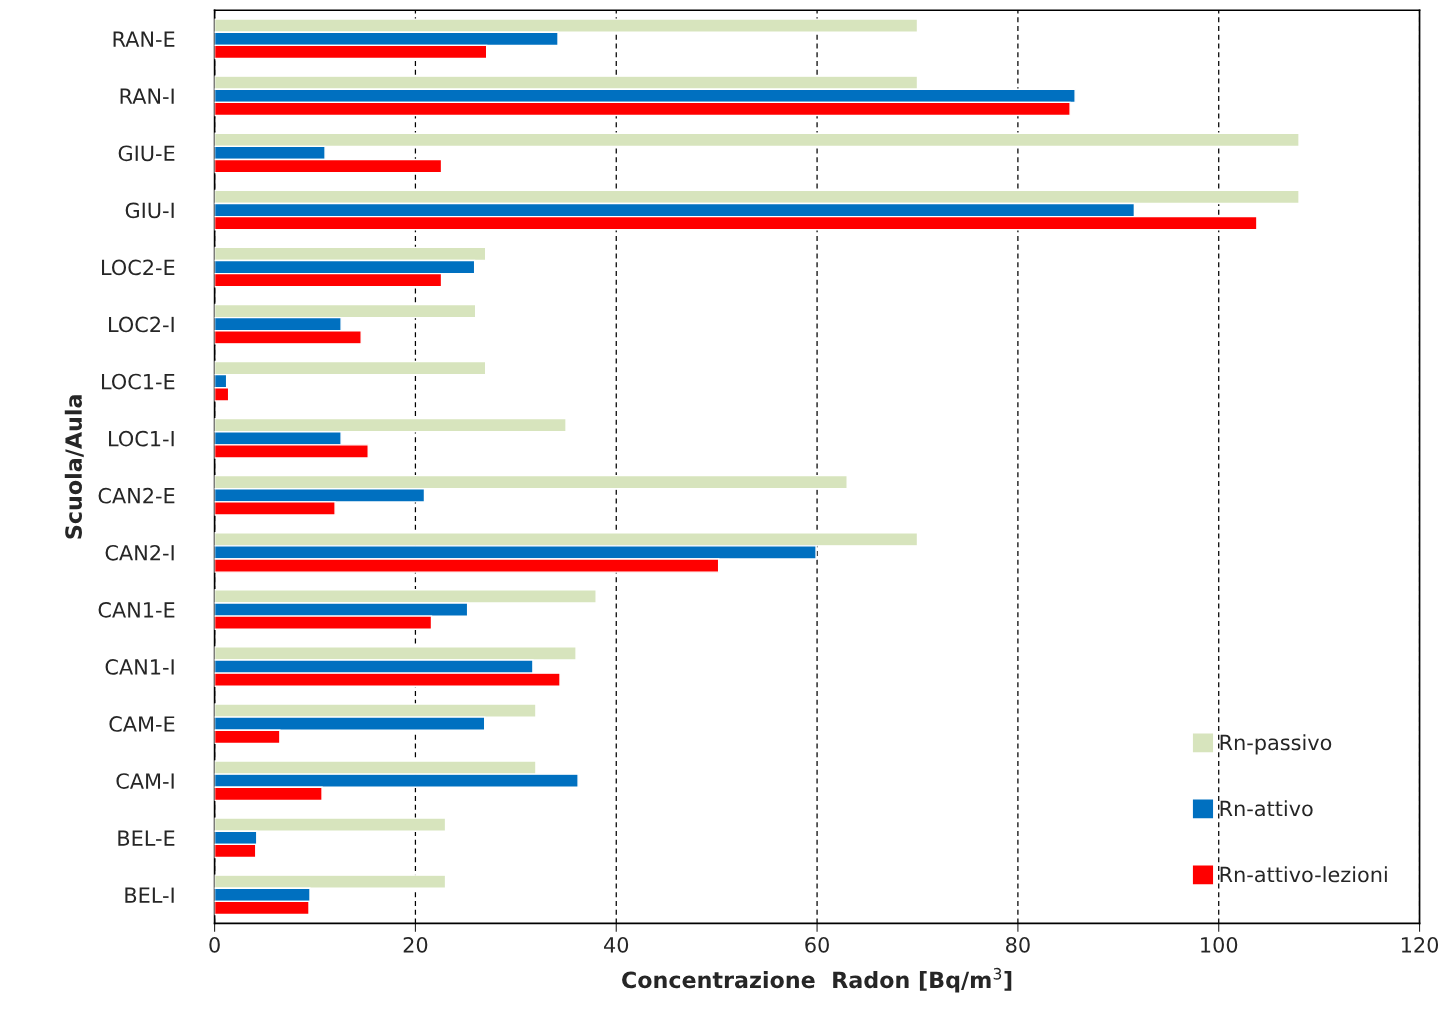 The width and height of the screenshot is (1450, 1026). What do you see at coordinates (141, 324) in the screenshot?
I see `y-tick-label: LOC2-I` at bounding box center [141, 324].